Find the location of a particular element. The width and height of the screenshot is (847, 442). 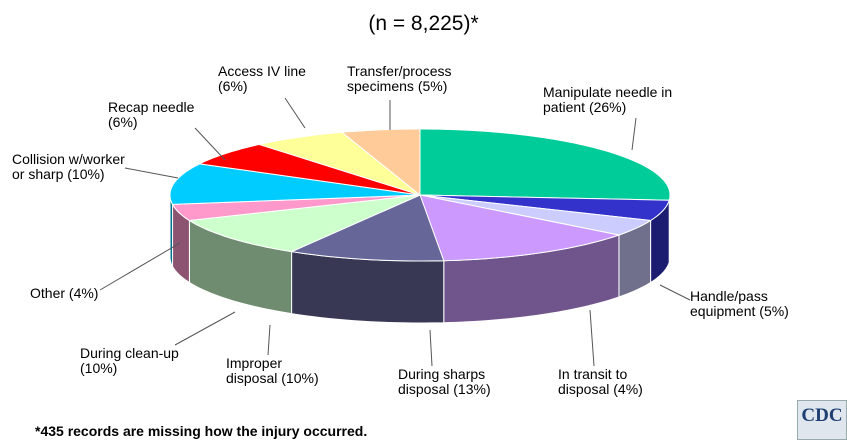

chart-title: (n = 8,225)* is located at coordinates (423, 23).